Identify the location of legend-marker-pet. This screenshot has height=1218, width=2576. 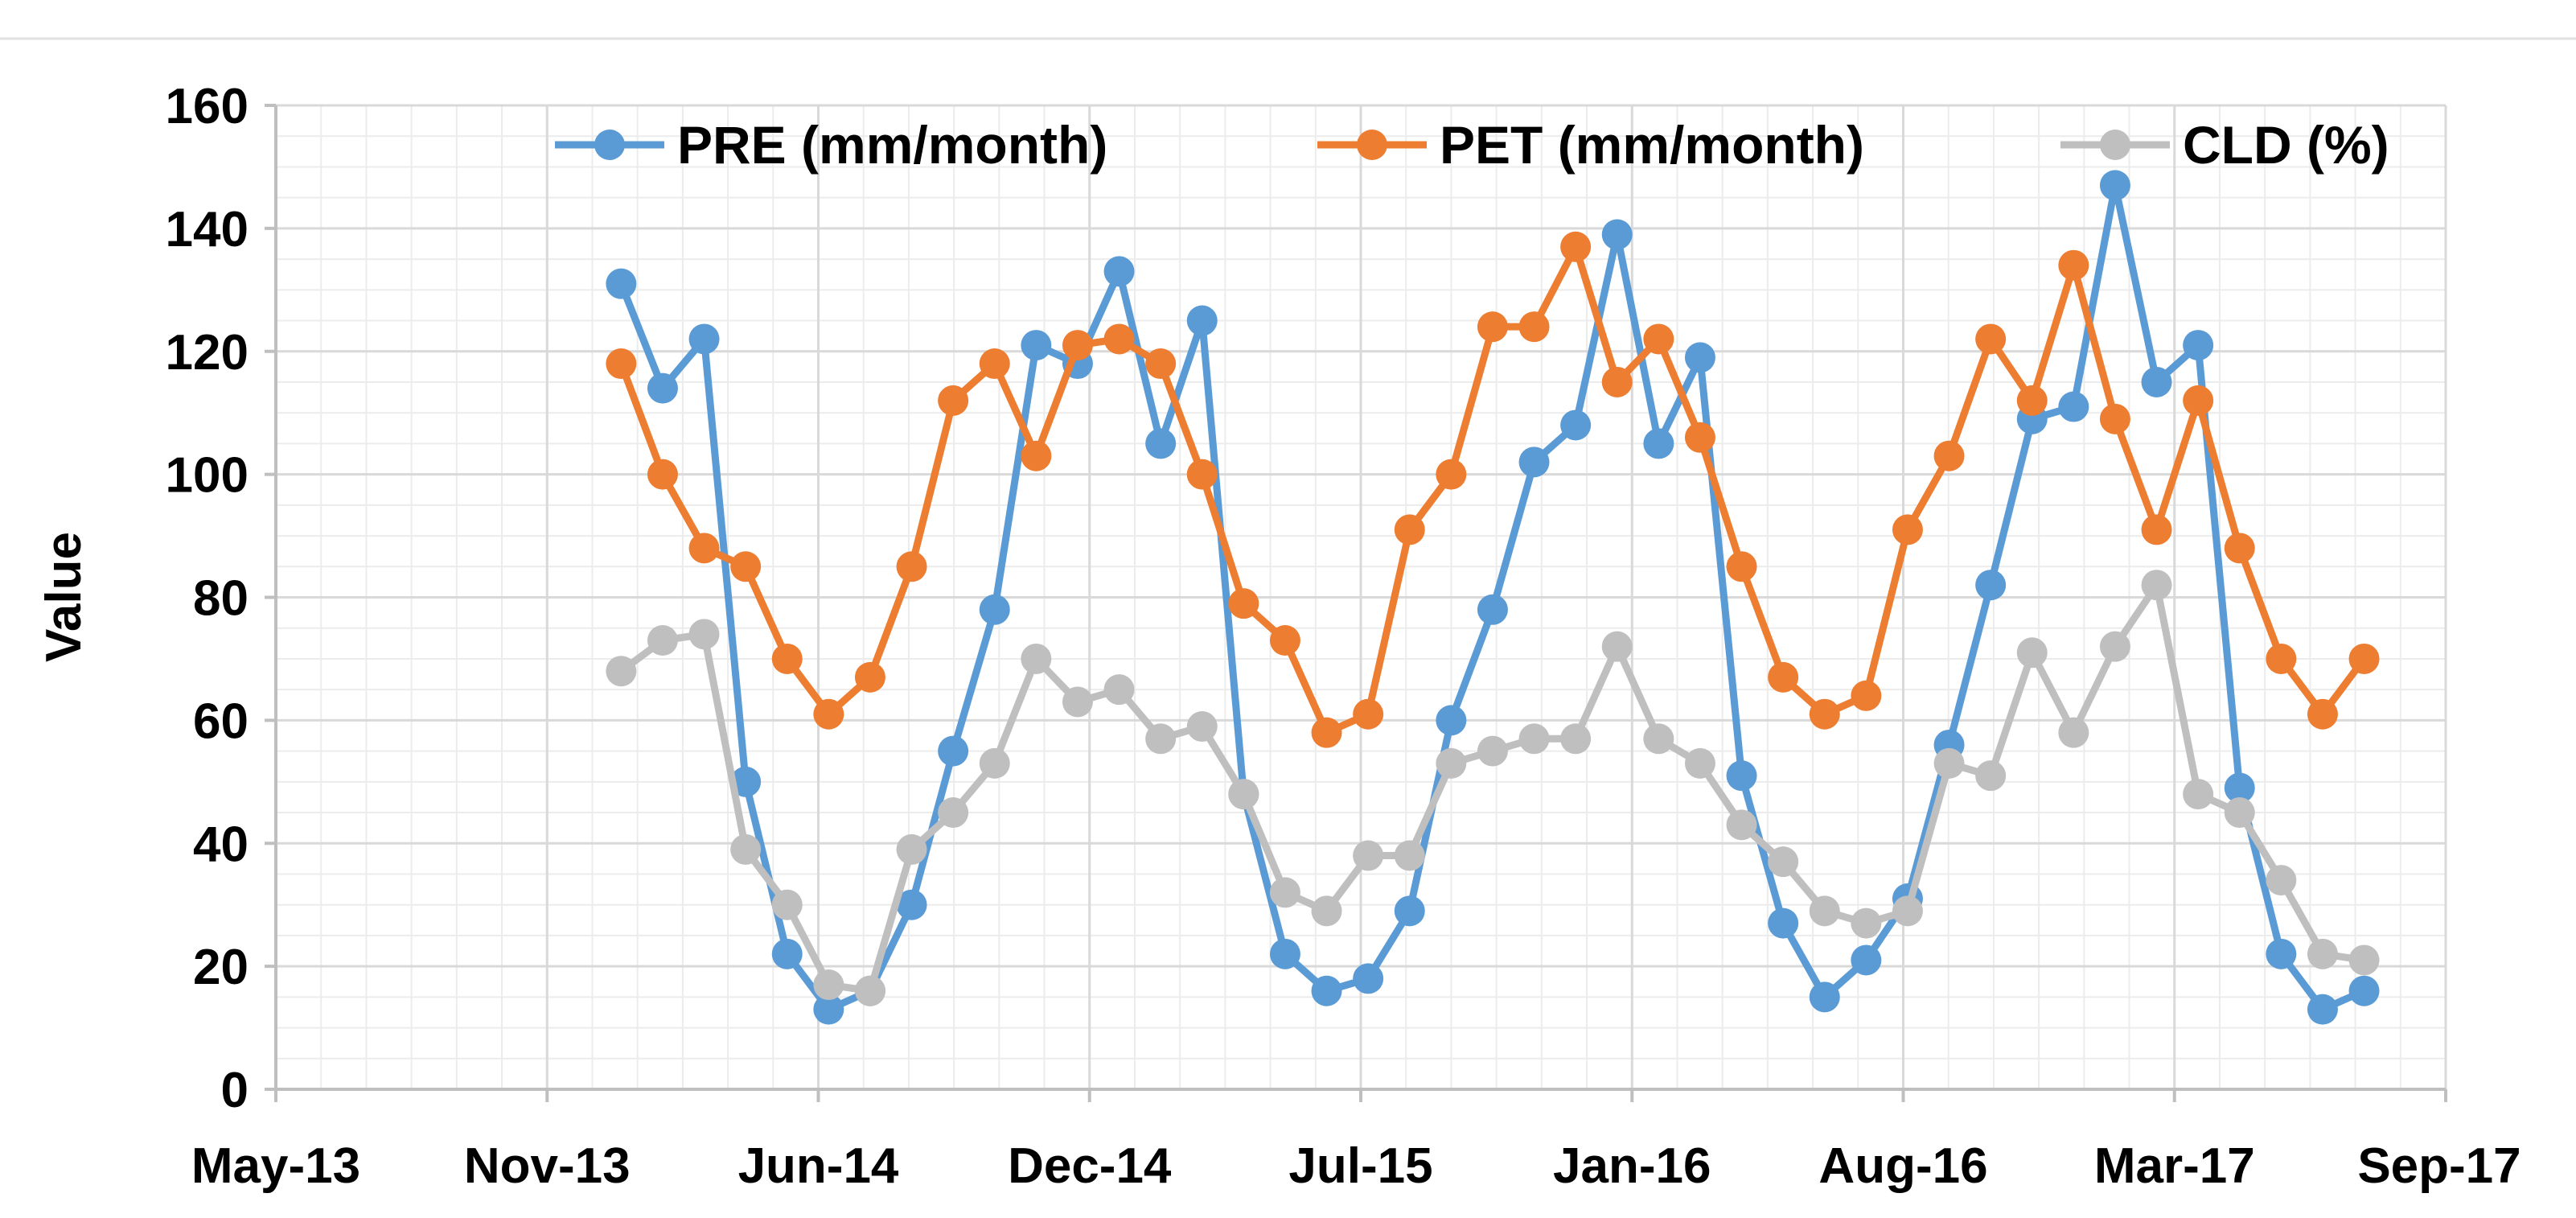
(1372, 145).